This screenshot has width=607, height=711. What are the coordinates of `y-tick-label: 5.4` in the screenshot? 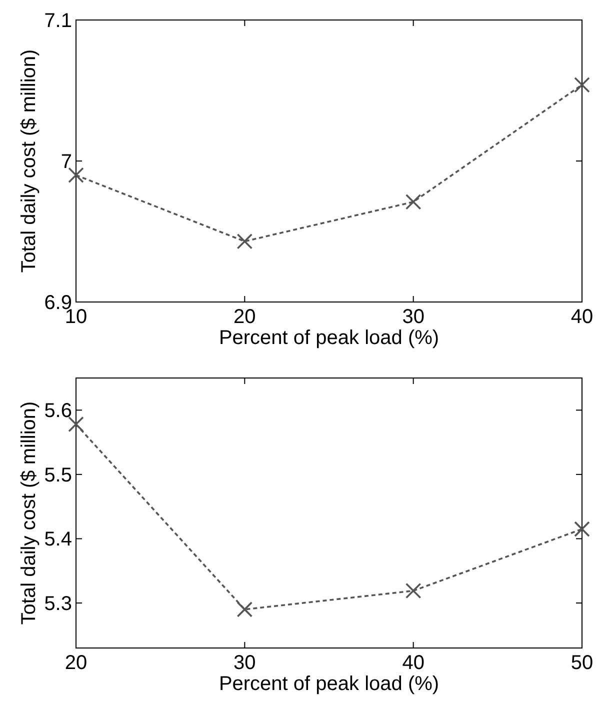 It's located at (58, 539).